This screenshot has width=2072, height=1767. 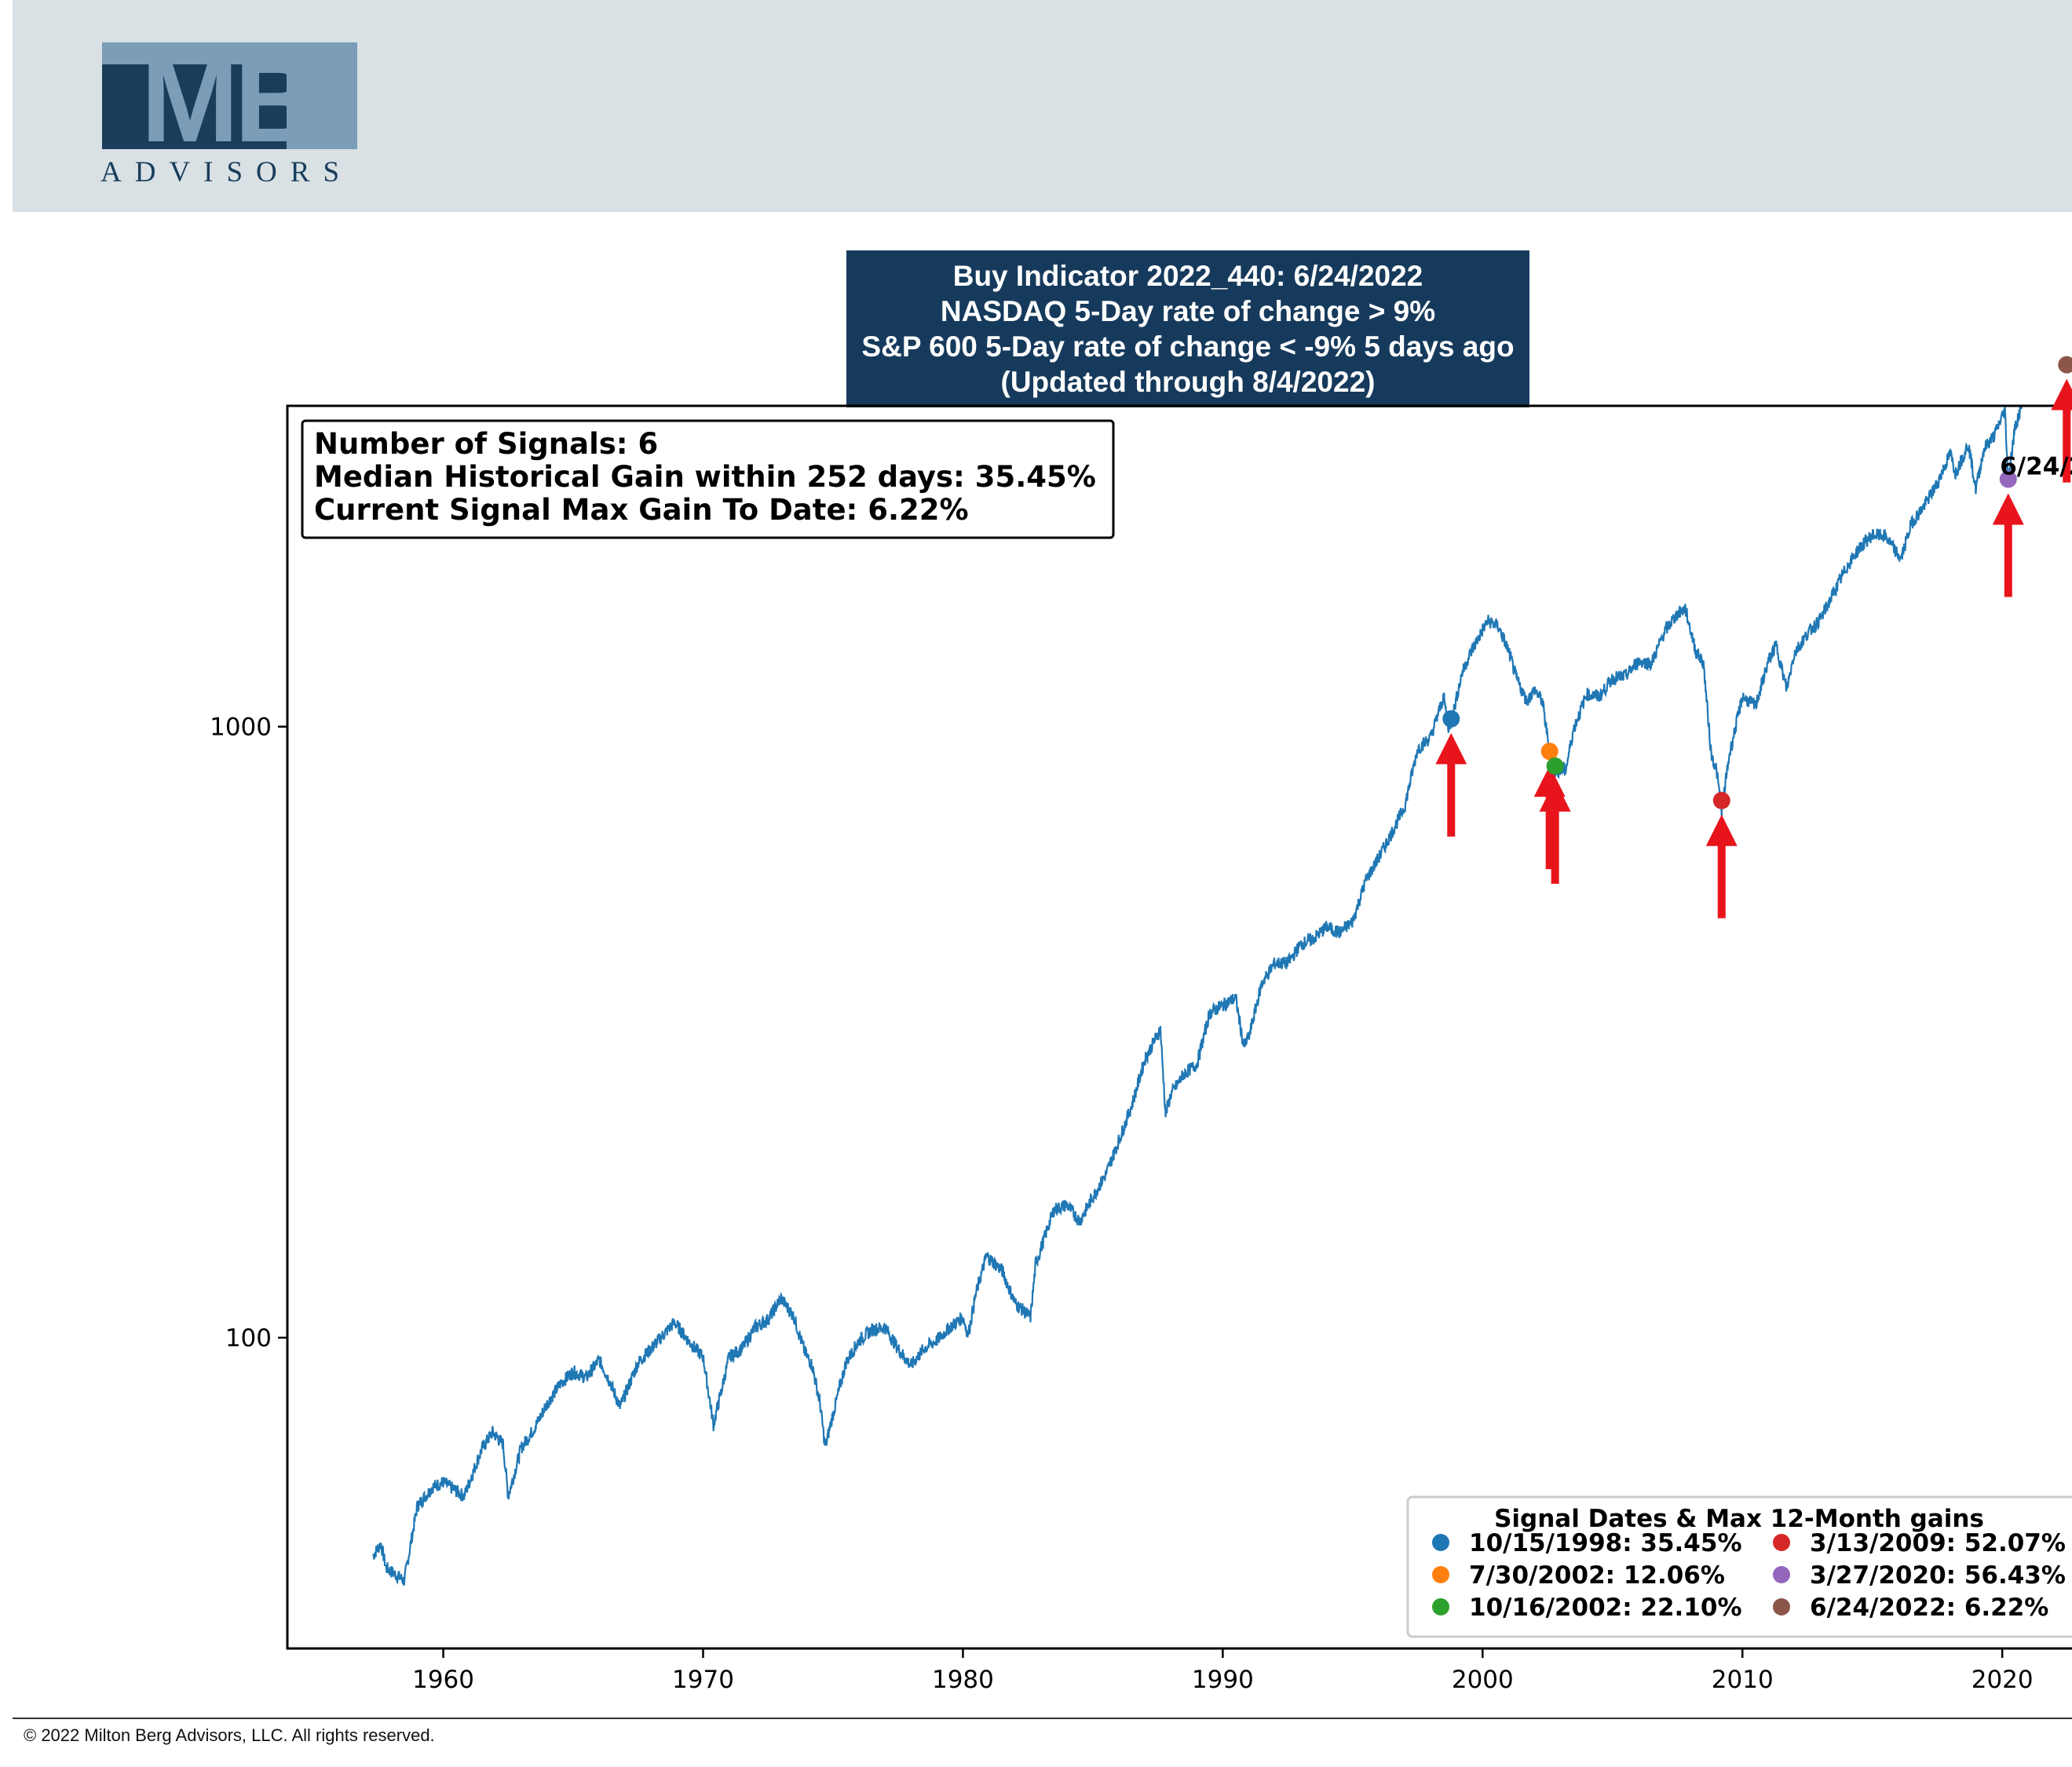 I want to click on x-tick-label: 1990, so click(x=1223, y=1680).